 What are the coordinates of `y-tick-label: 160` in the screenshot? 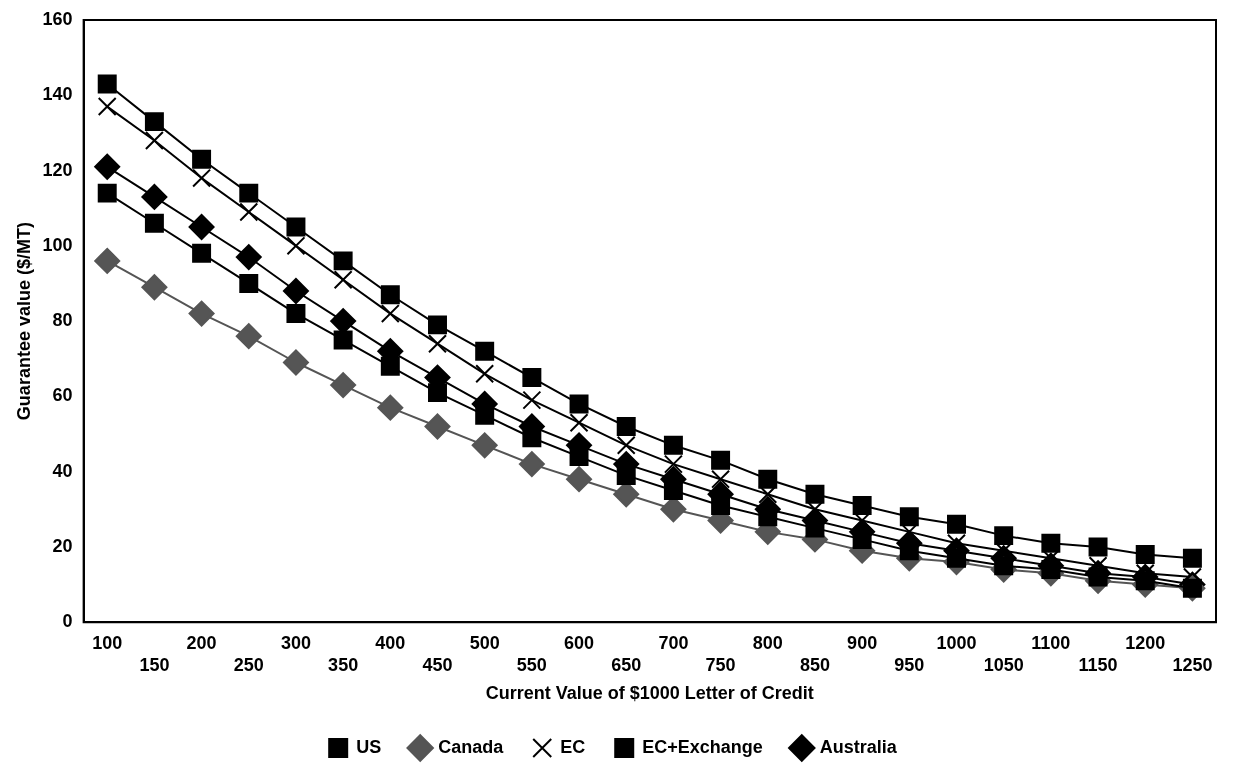 It's located at (57, 18).